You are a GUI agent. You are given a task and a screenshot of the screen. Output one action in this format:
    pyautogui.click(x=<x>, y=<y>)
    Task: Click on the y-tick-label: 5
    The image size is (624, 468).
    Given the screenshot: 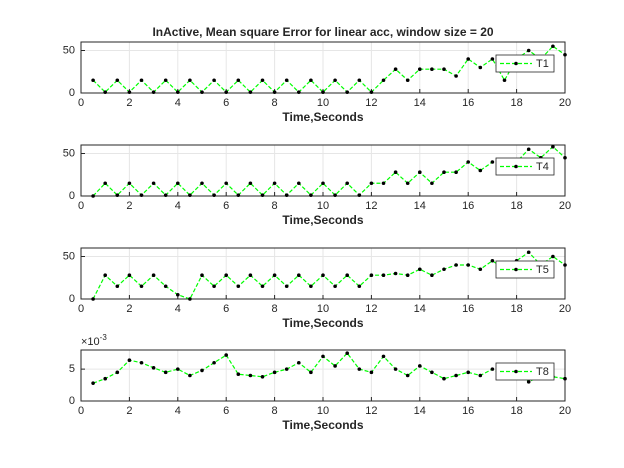 What is the action you would take?
    pyautogui.click(x=72, y=369)
    